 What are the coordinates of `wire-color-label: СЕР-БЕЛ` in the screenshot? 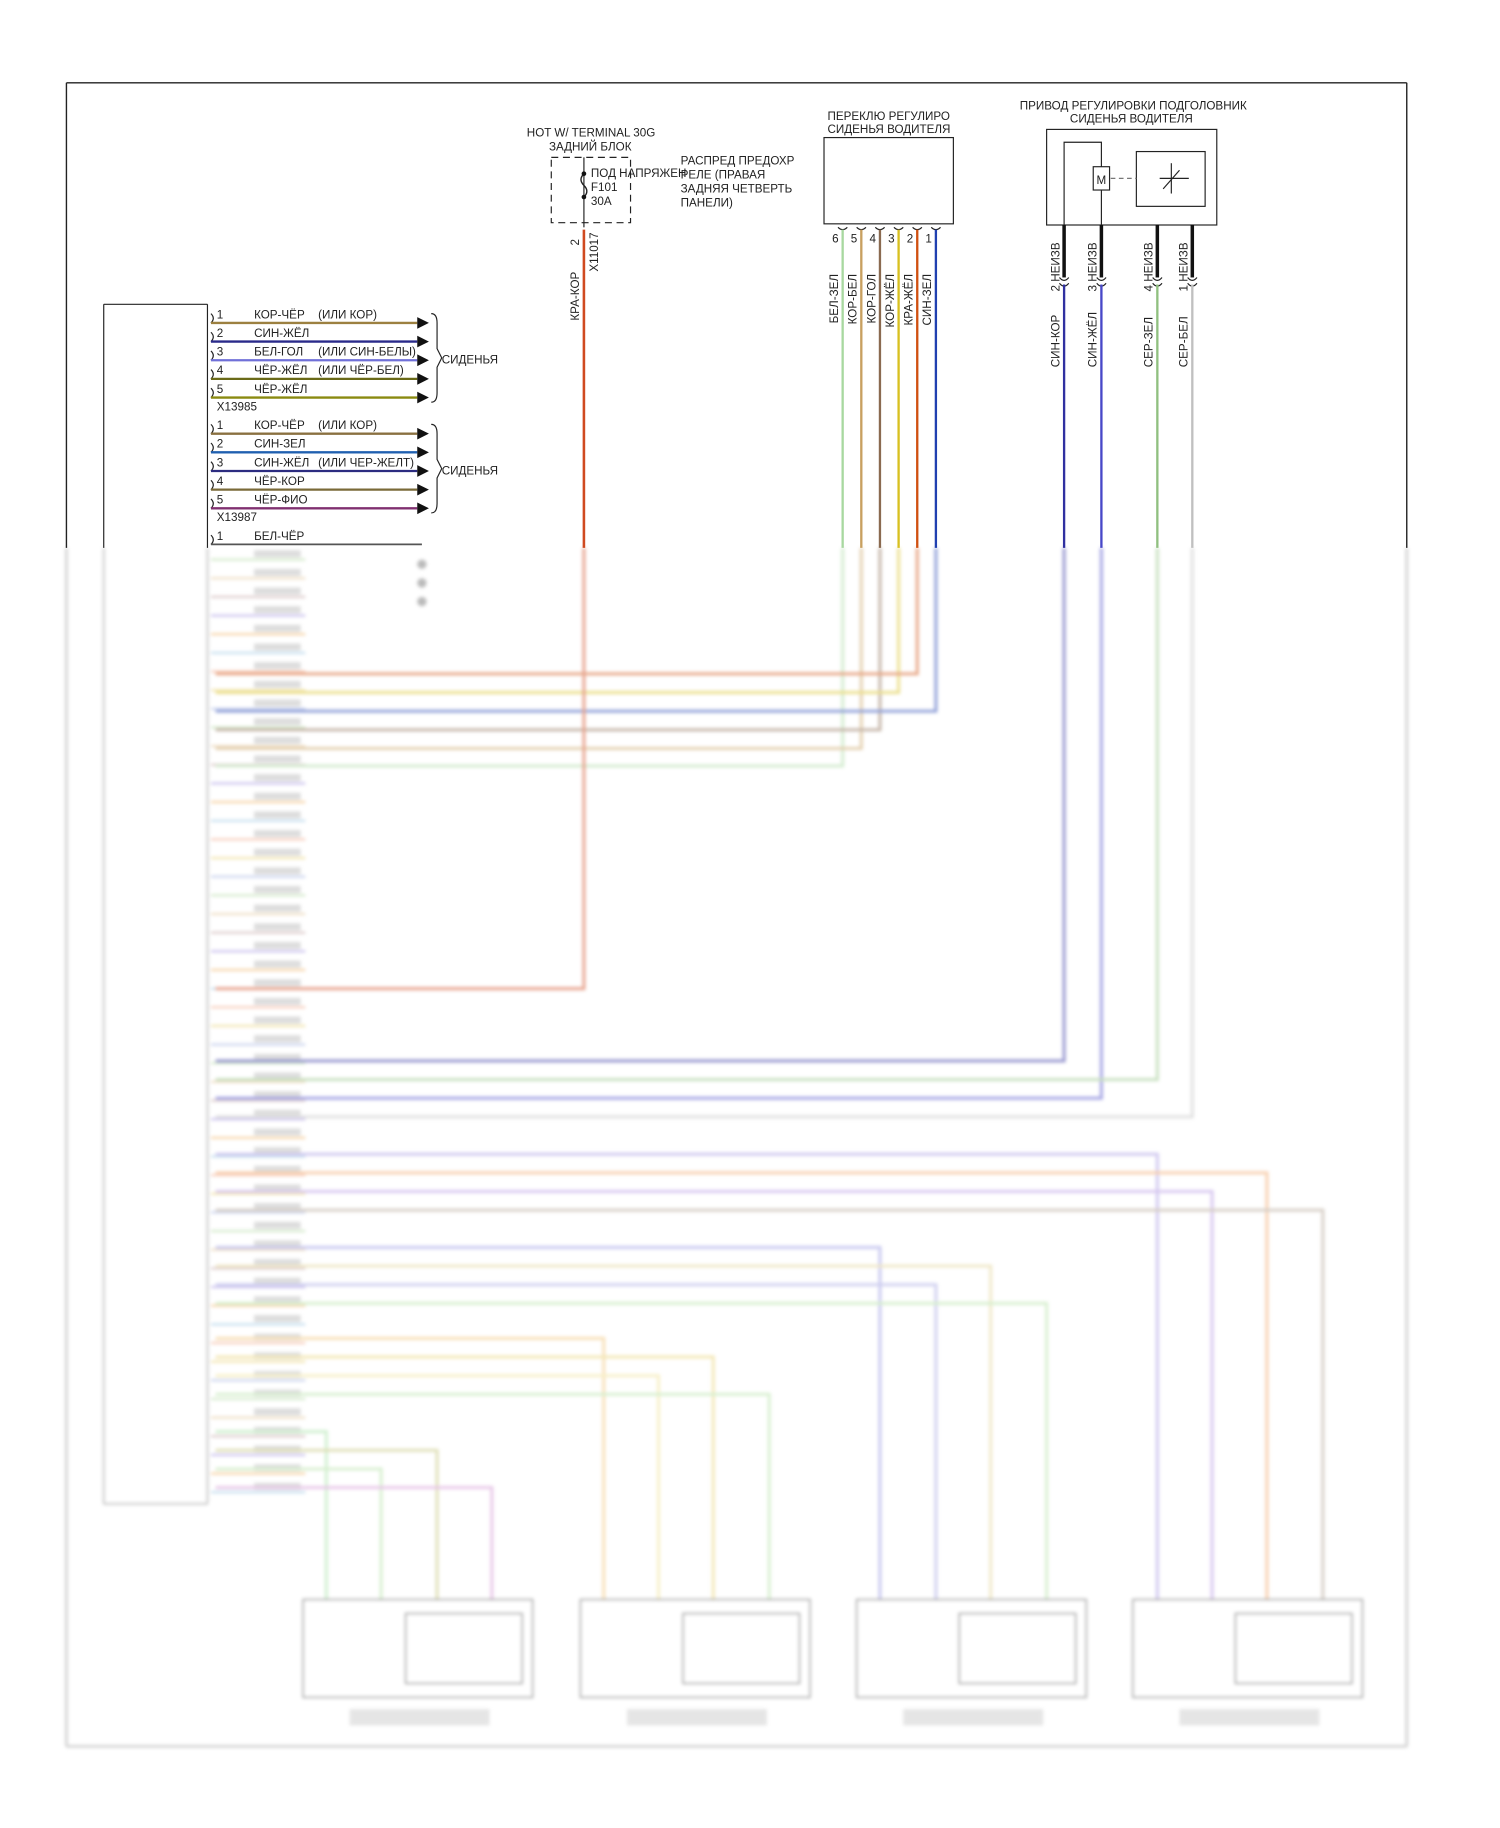 It's located at (1184, 341).